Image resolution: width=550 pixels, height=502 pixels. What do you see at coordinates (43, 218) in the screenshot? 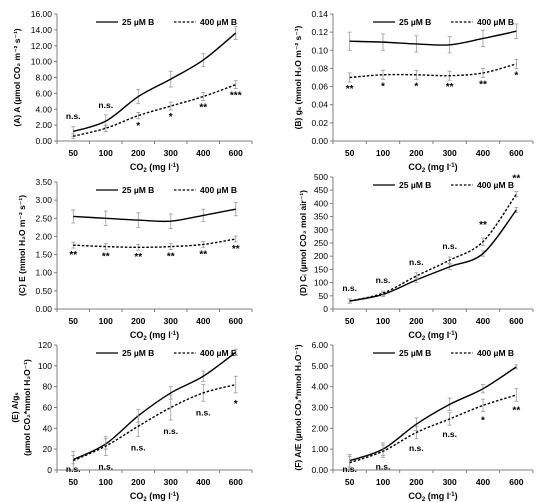
I see `y-tick-label: 2.50` at bounding box center [43, 218].